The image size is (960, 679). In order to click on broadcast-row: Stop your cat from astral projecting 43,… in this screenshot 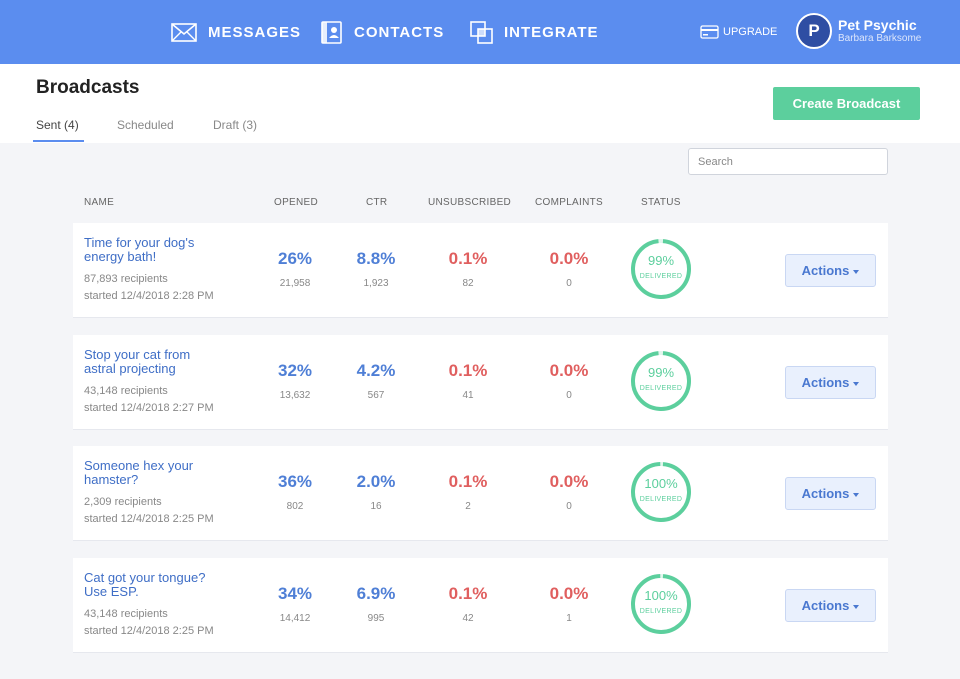, I will do `click(480, 382)`.